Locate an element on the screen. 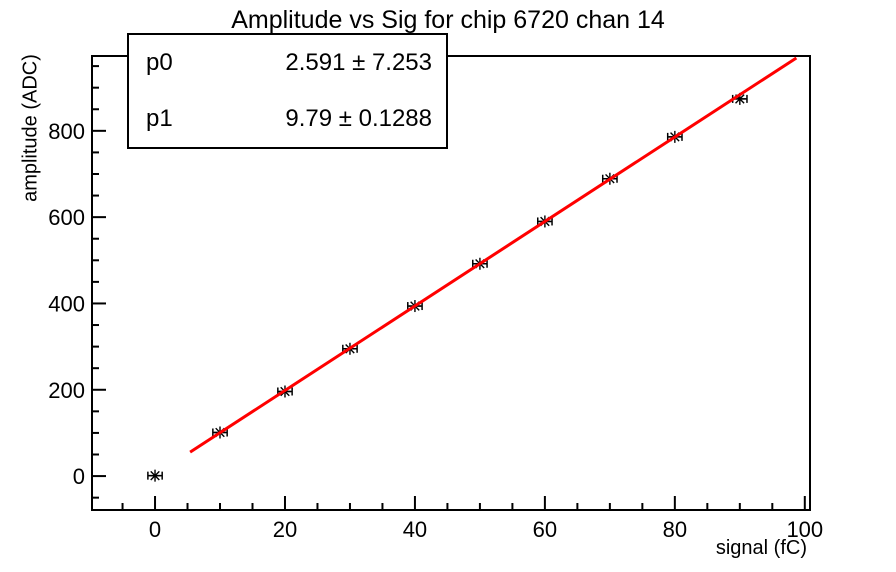 This screenshot has width=896, height=572. x-tick-label: 60 is located at coordinates (545, 529).